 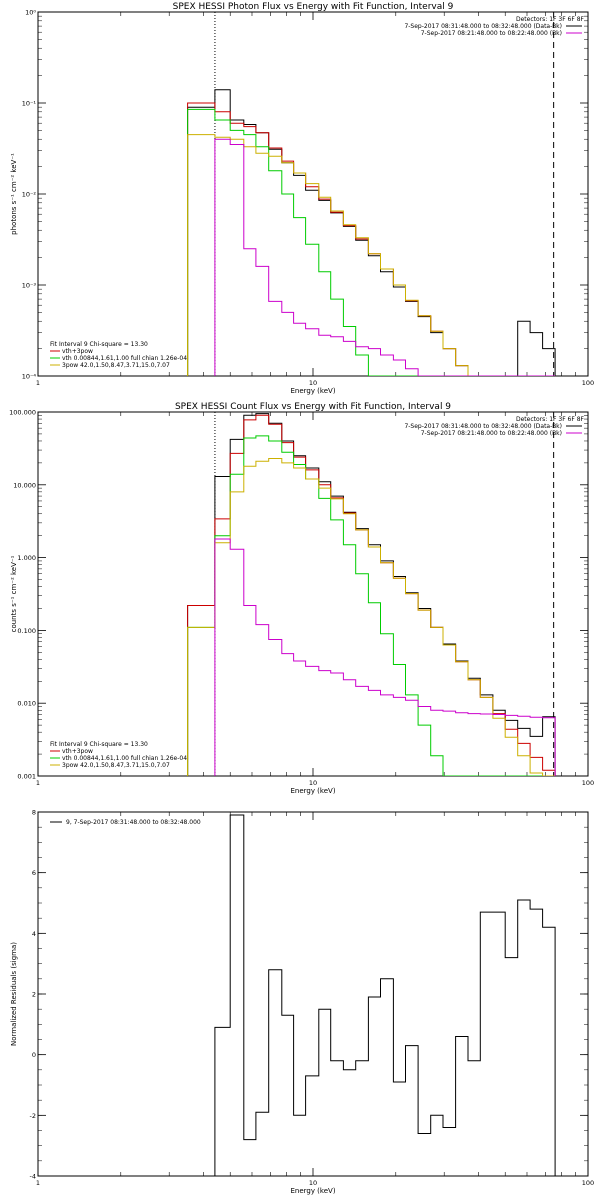 I want to click on y-tick-label: 1.000, so click(x=26, y=558).